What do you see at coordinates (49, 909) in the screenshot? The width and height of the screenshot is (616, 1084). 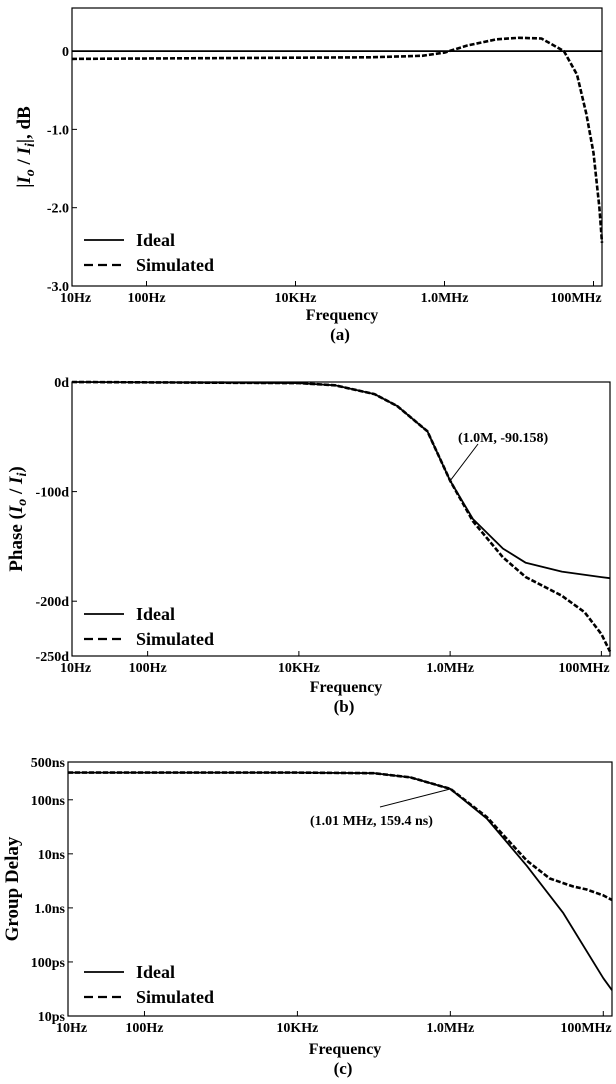 I see `y-tick-label: 1.0ns` at bounding box center [49, 909].